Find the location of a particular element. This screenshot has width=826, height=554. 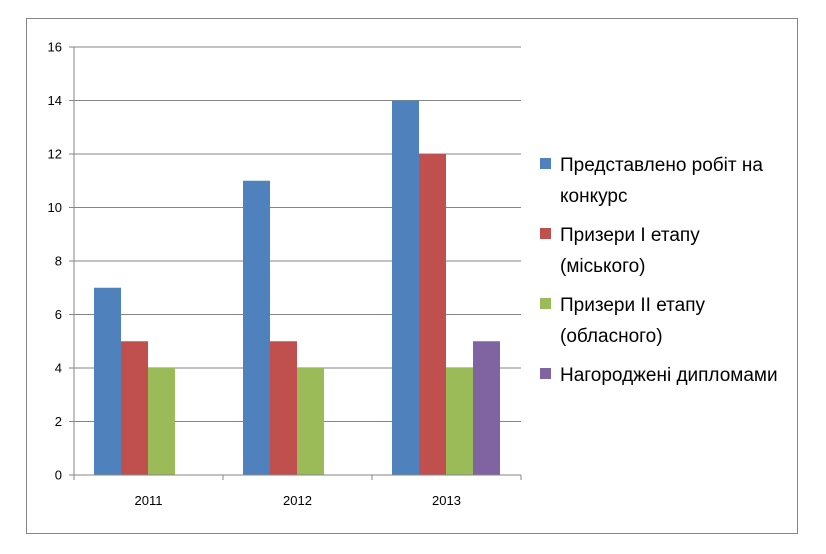

legend-swatch-region-winners is located at coordinates (545, 303).